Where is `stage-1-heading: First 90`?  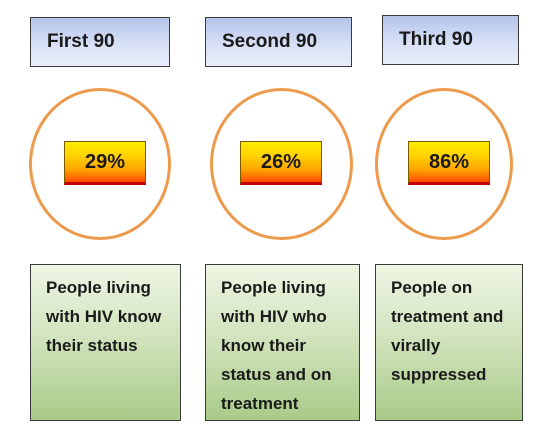 stage-1-heading: First 90 is located at coordinates (100, 42).